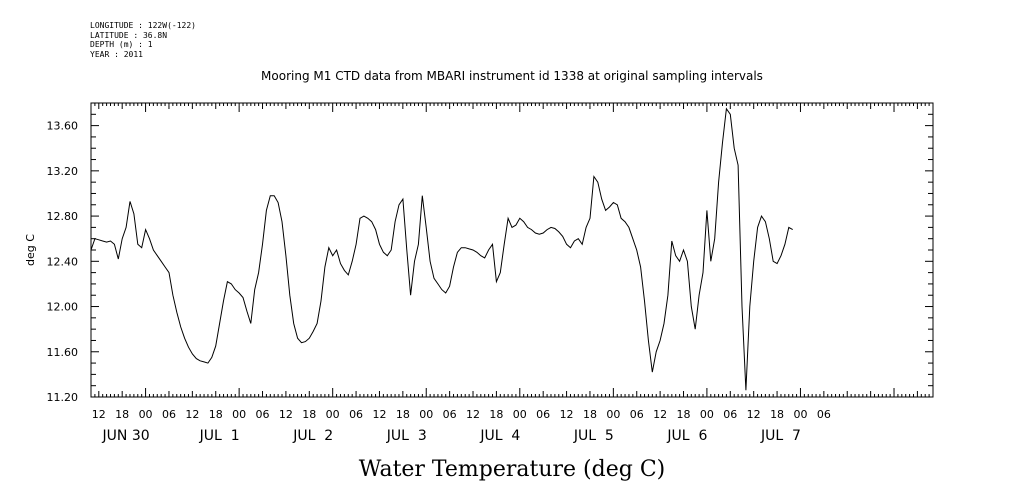 This screenshot has height=504, width=1009. What do you see at coordinates (499, 436) in the screenshot?
I see `x-date-label: JUL 4` at bounding box center [499, 436].